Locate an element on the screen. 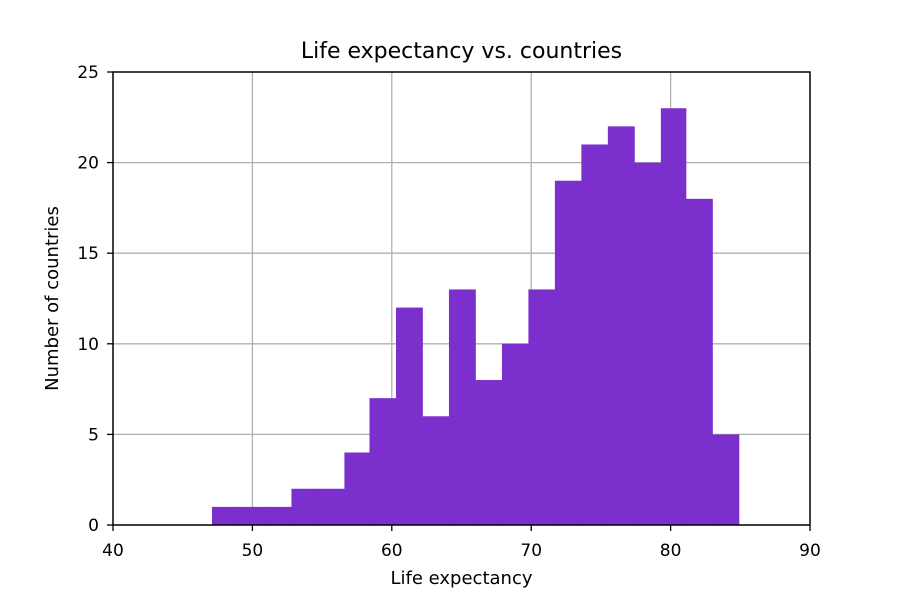 The height and width of the screenshot is (600, 900). x-tick-label: 80 is located at coordinates (671, 551).